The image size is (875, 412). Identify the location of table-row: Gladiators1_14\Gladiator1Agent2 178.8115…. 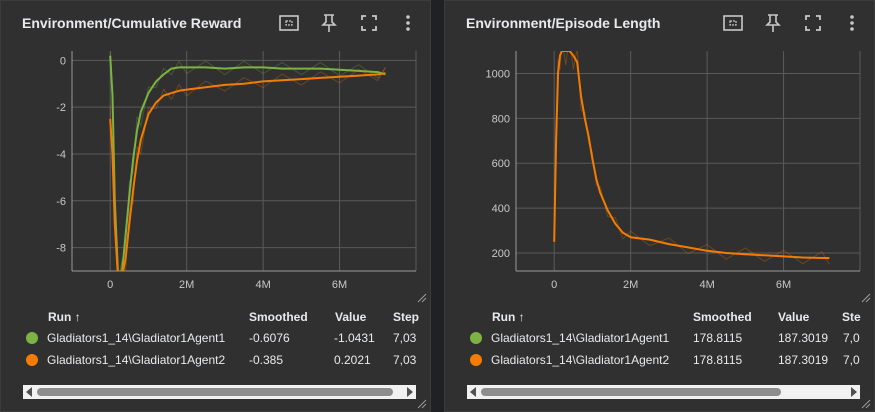
(659, 360).